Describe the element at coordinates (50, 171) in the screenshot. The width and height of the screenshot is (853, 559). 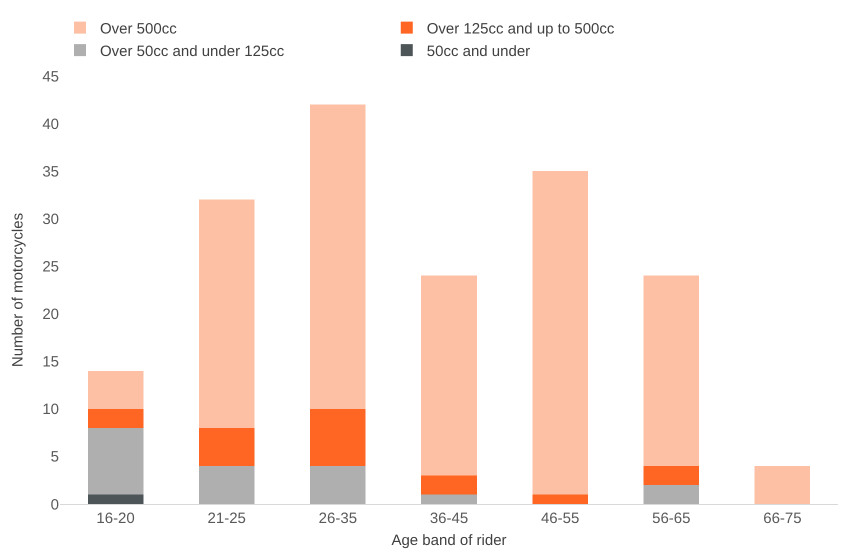
I see `y-tick-label: 35` at that location.